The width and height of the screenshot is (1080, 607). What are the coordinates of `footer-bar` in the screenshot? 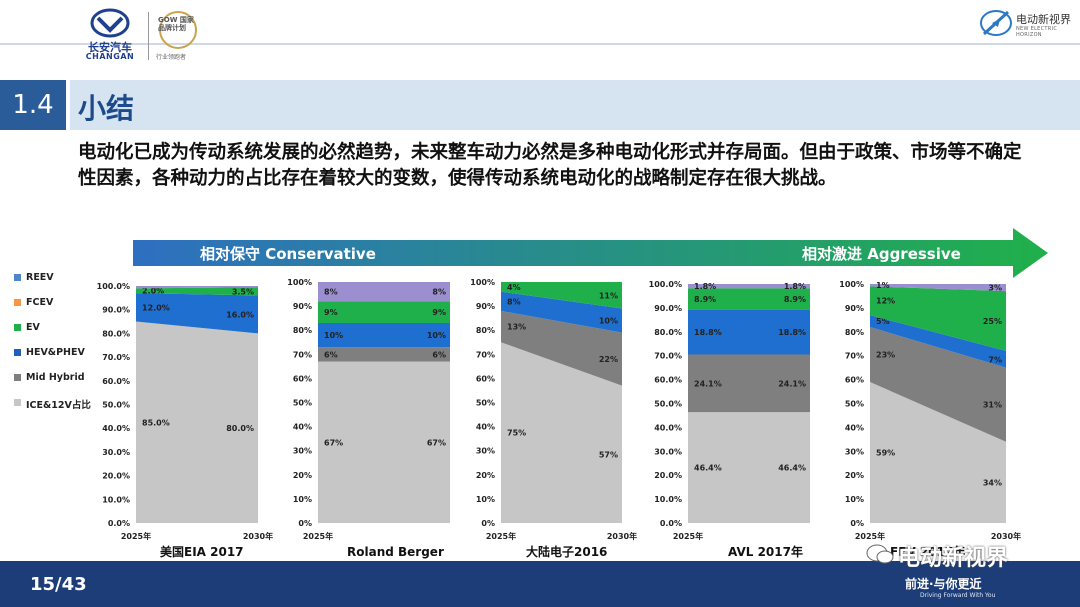 It's located at (540, 584).